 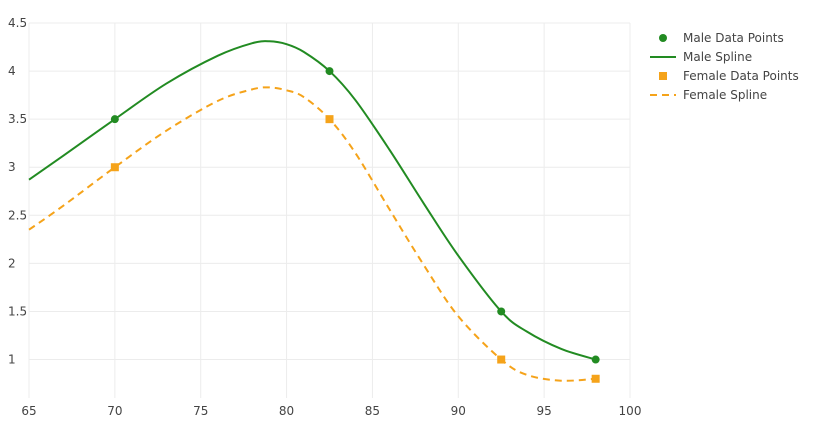 I want to click on legend-label: Female Data Points, so click(x=741, y=76).